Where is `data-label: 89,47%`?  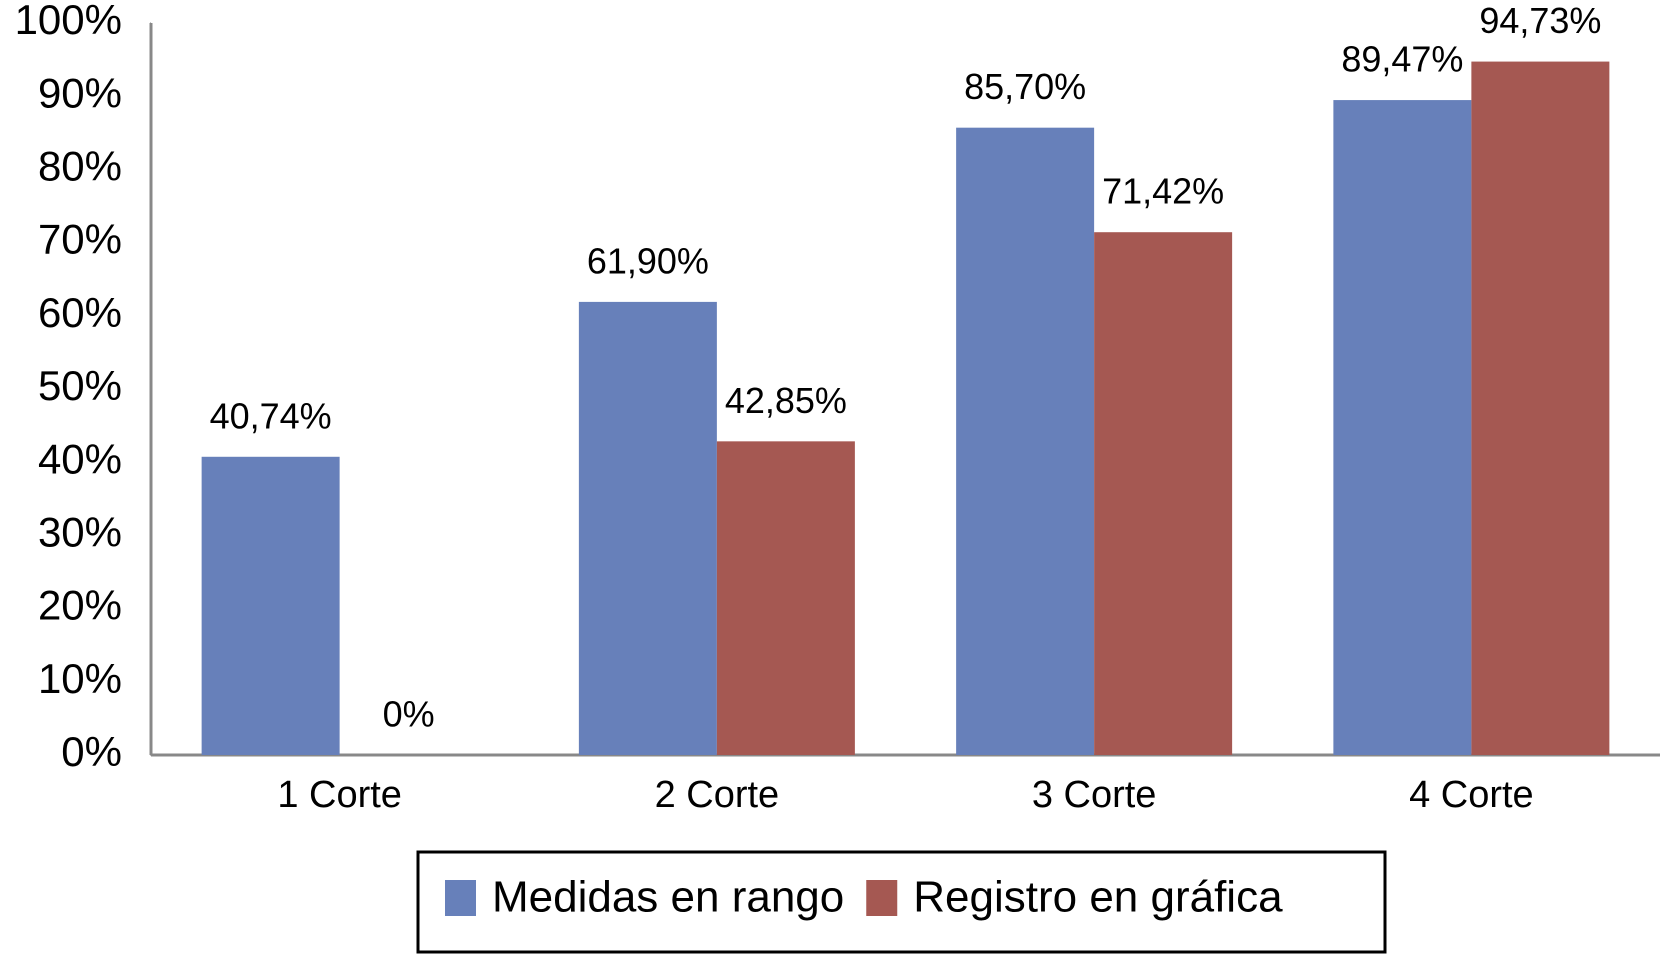
data-label: 89,47% is located at coordinates (1402, 59).